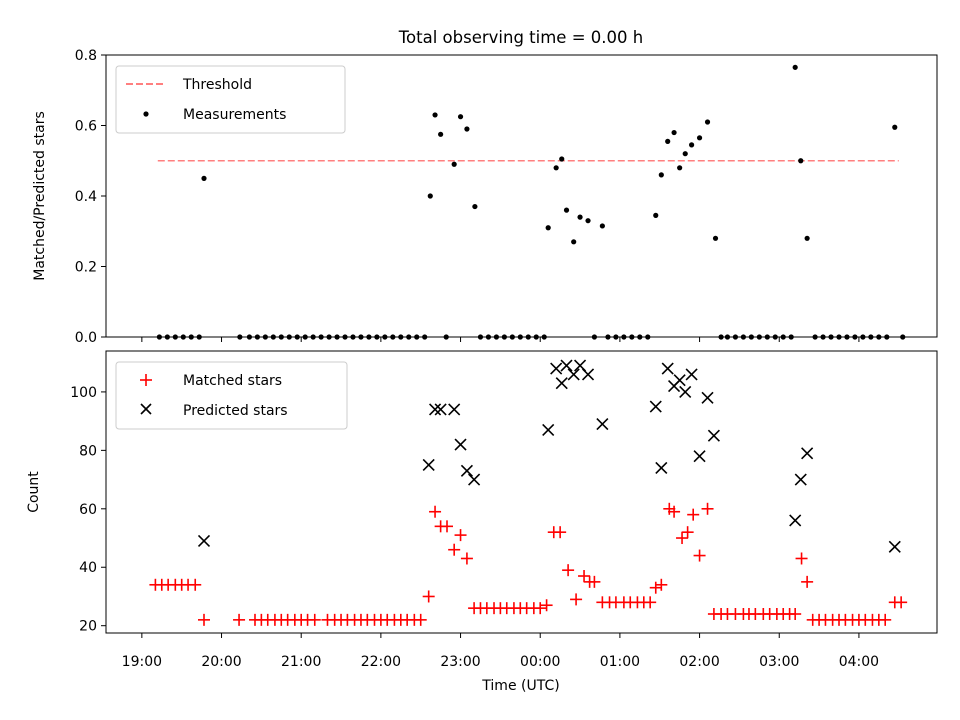  What do you see at coordinates (235, 411) in the screenshot?
I see `legend-predicted-label: Predicted stars` at bounding box center [235, 411].